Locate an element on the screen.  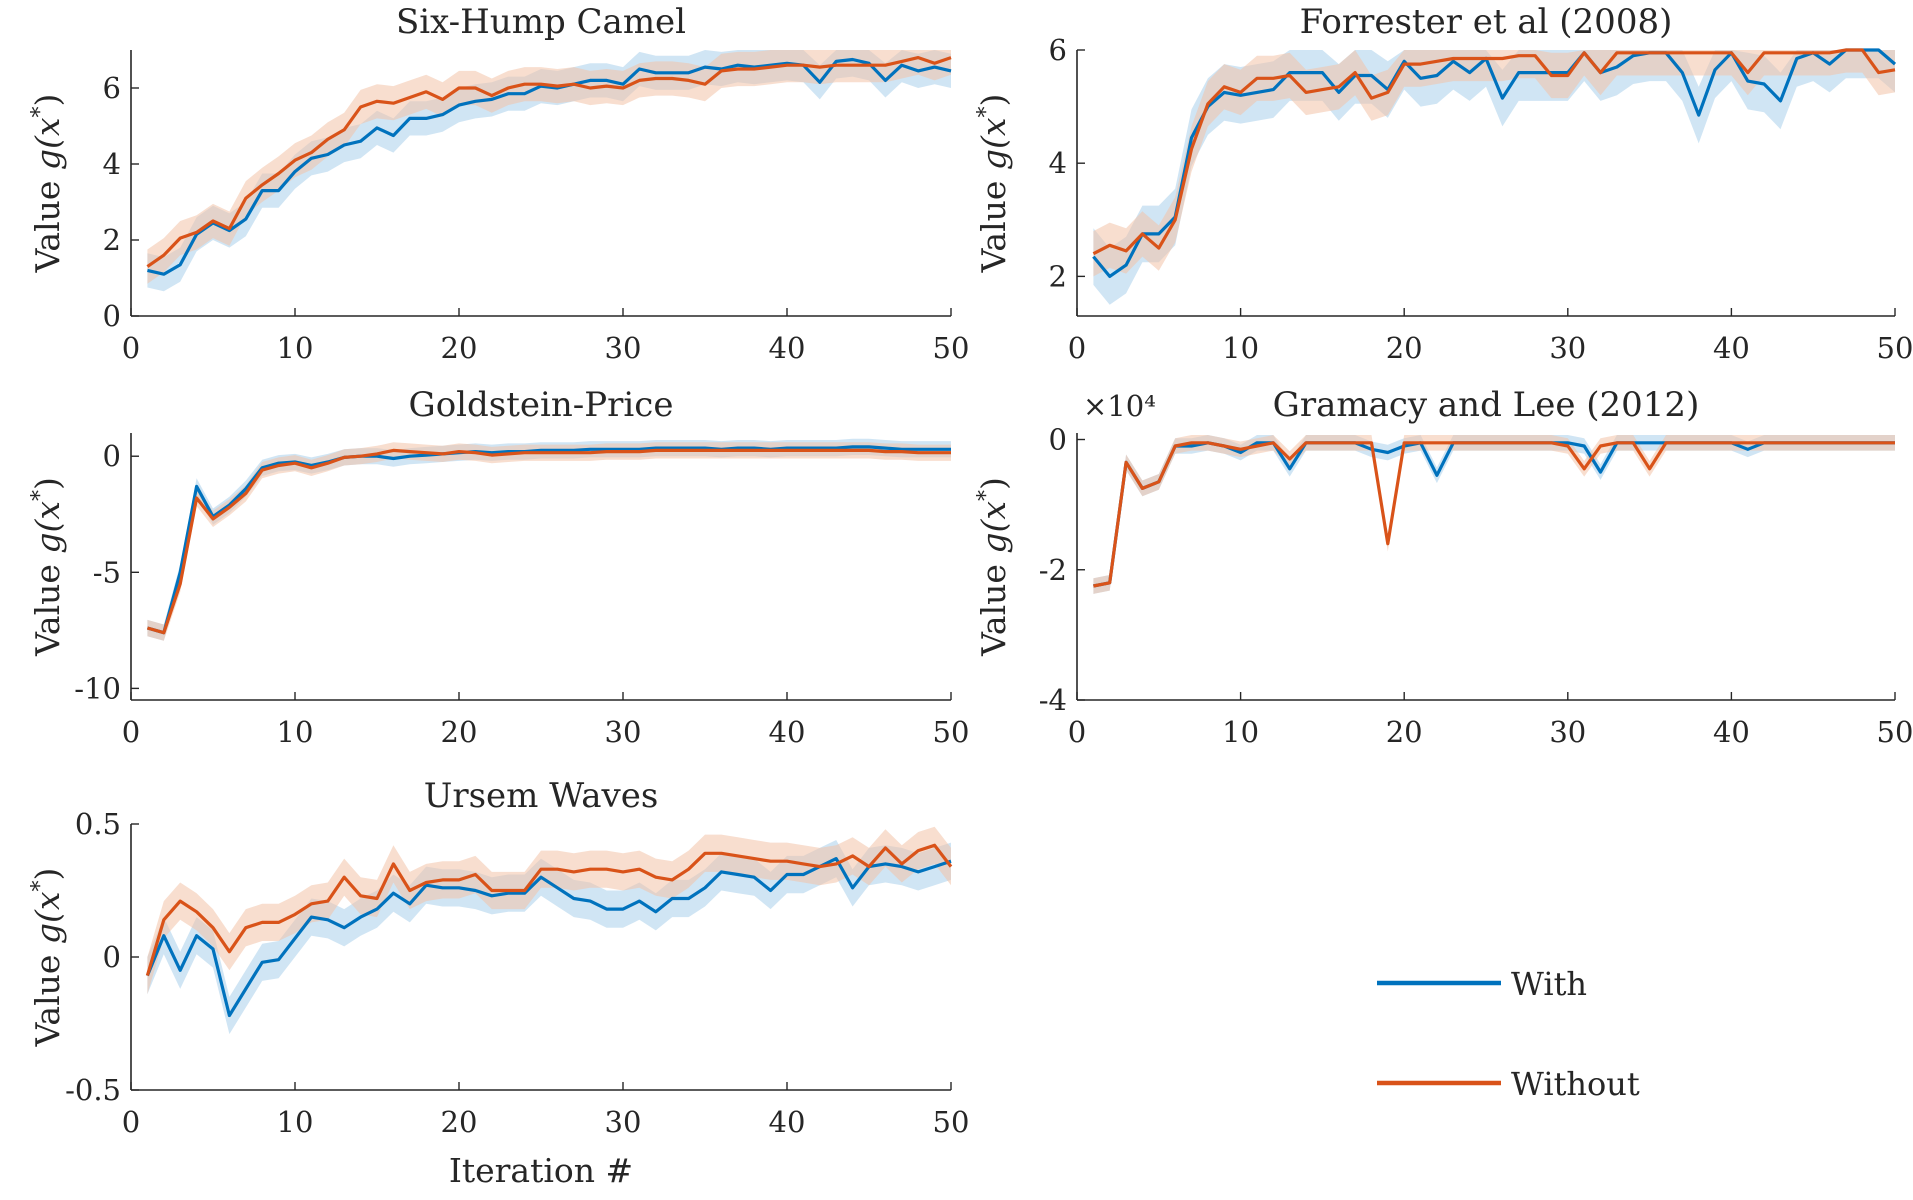
y-tick-label: -10 is located at coordinates (97, 688).